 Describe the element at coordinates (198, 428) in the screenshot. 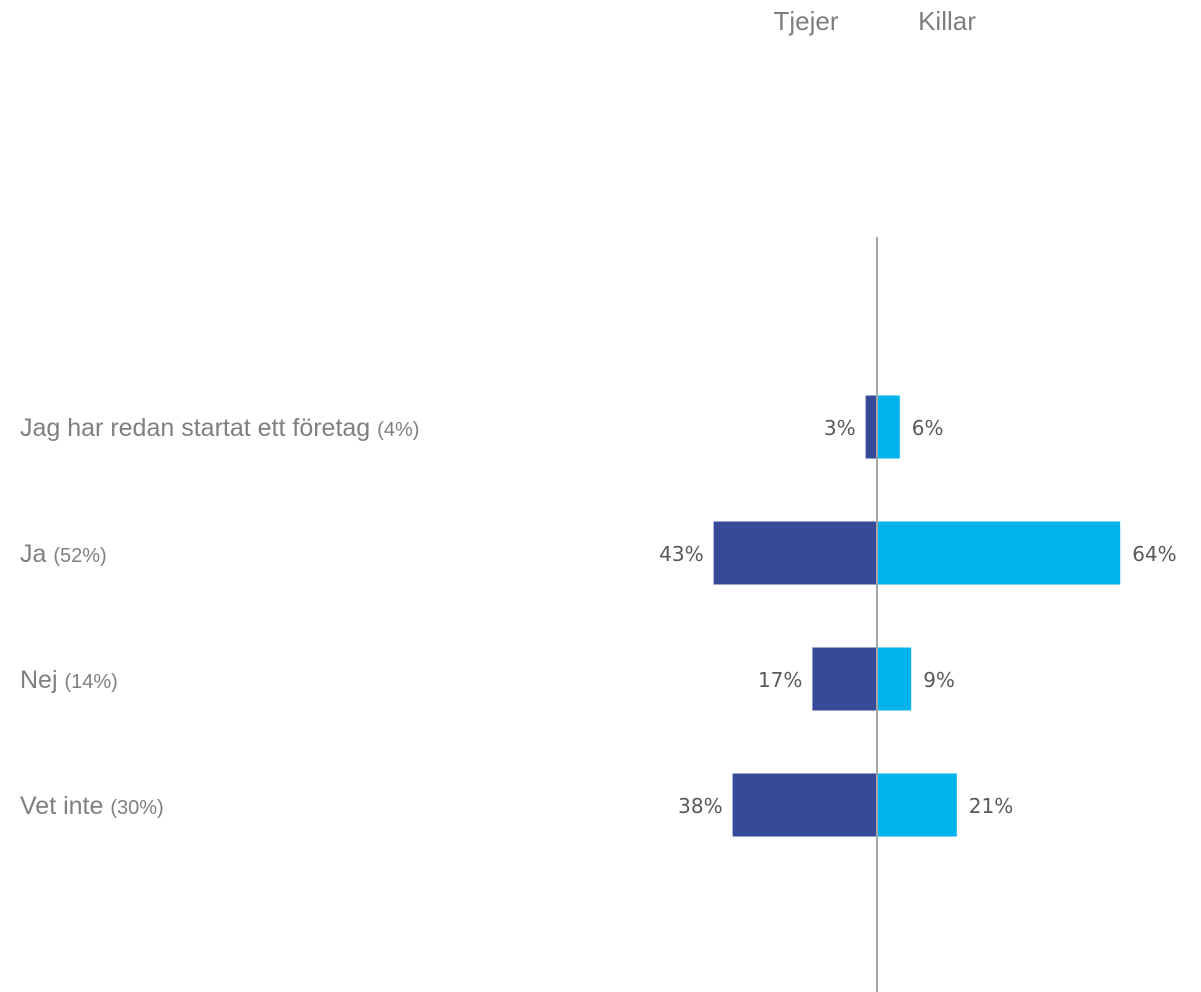

I see `category-label-text: Jag har redan startat ett företag` at that location.